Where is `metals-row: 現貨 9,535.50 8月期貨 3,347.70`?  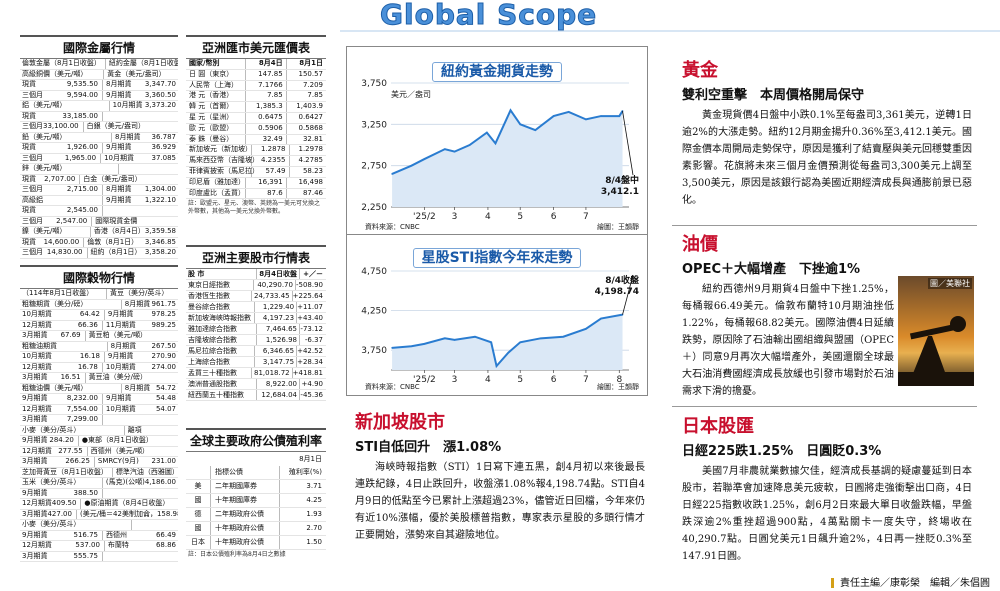 metals-row: 現貨 9,535.50 8月期貨 3,347.70 is located at coordinates (99, 85).